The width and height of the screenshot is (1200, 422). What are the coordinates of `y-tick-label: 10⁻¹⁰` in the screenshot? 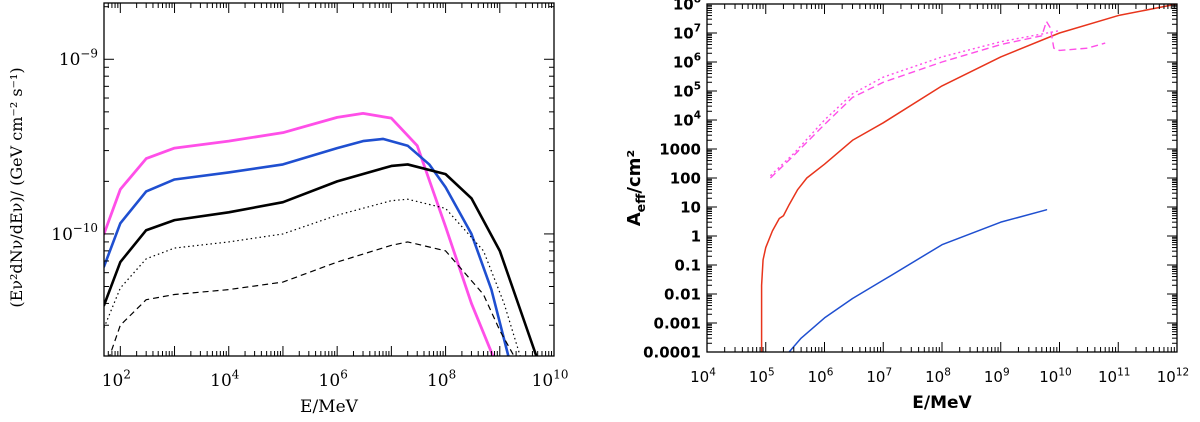 It's located at (74, 233).